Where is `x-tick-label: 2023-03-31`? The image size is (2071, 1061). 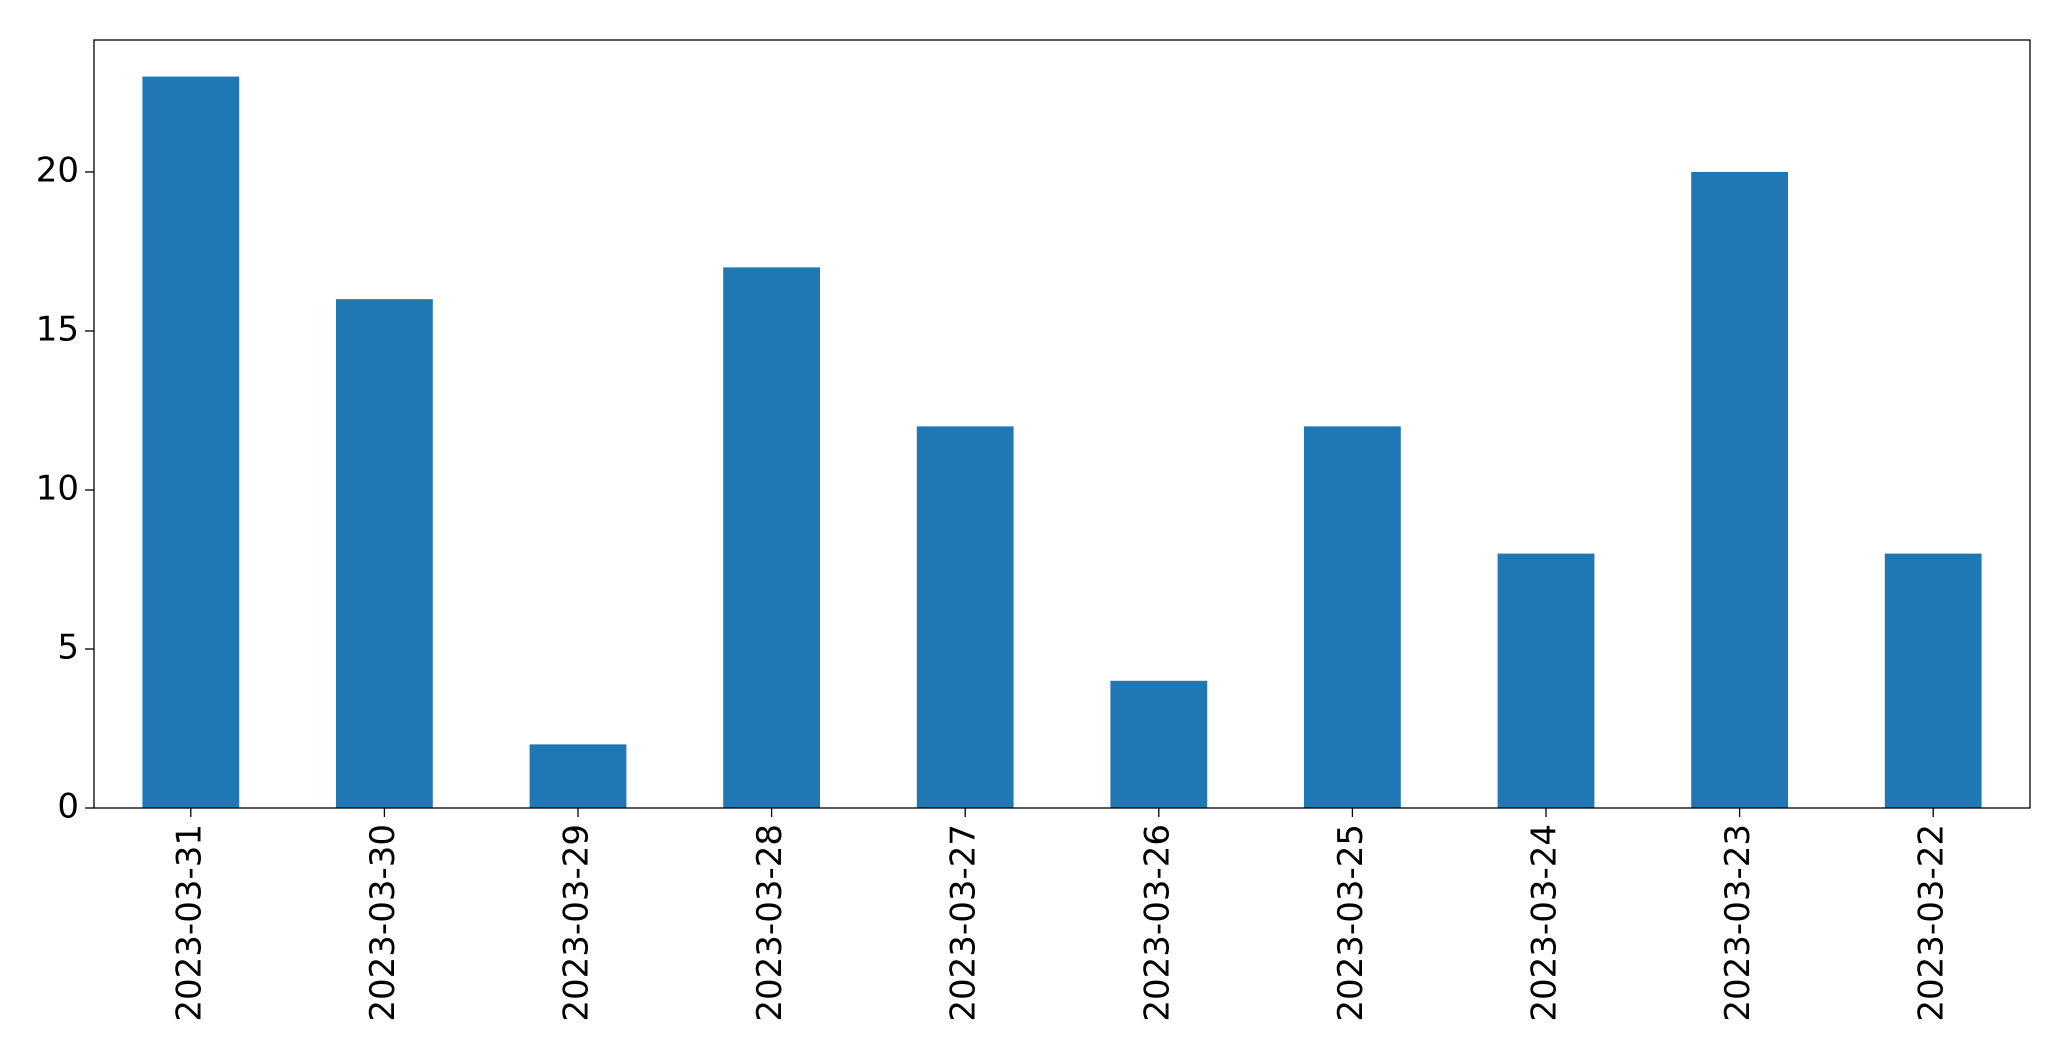
x-tick-label: 2023-03-31 is located at coordinates (189, 923).